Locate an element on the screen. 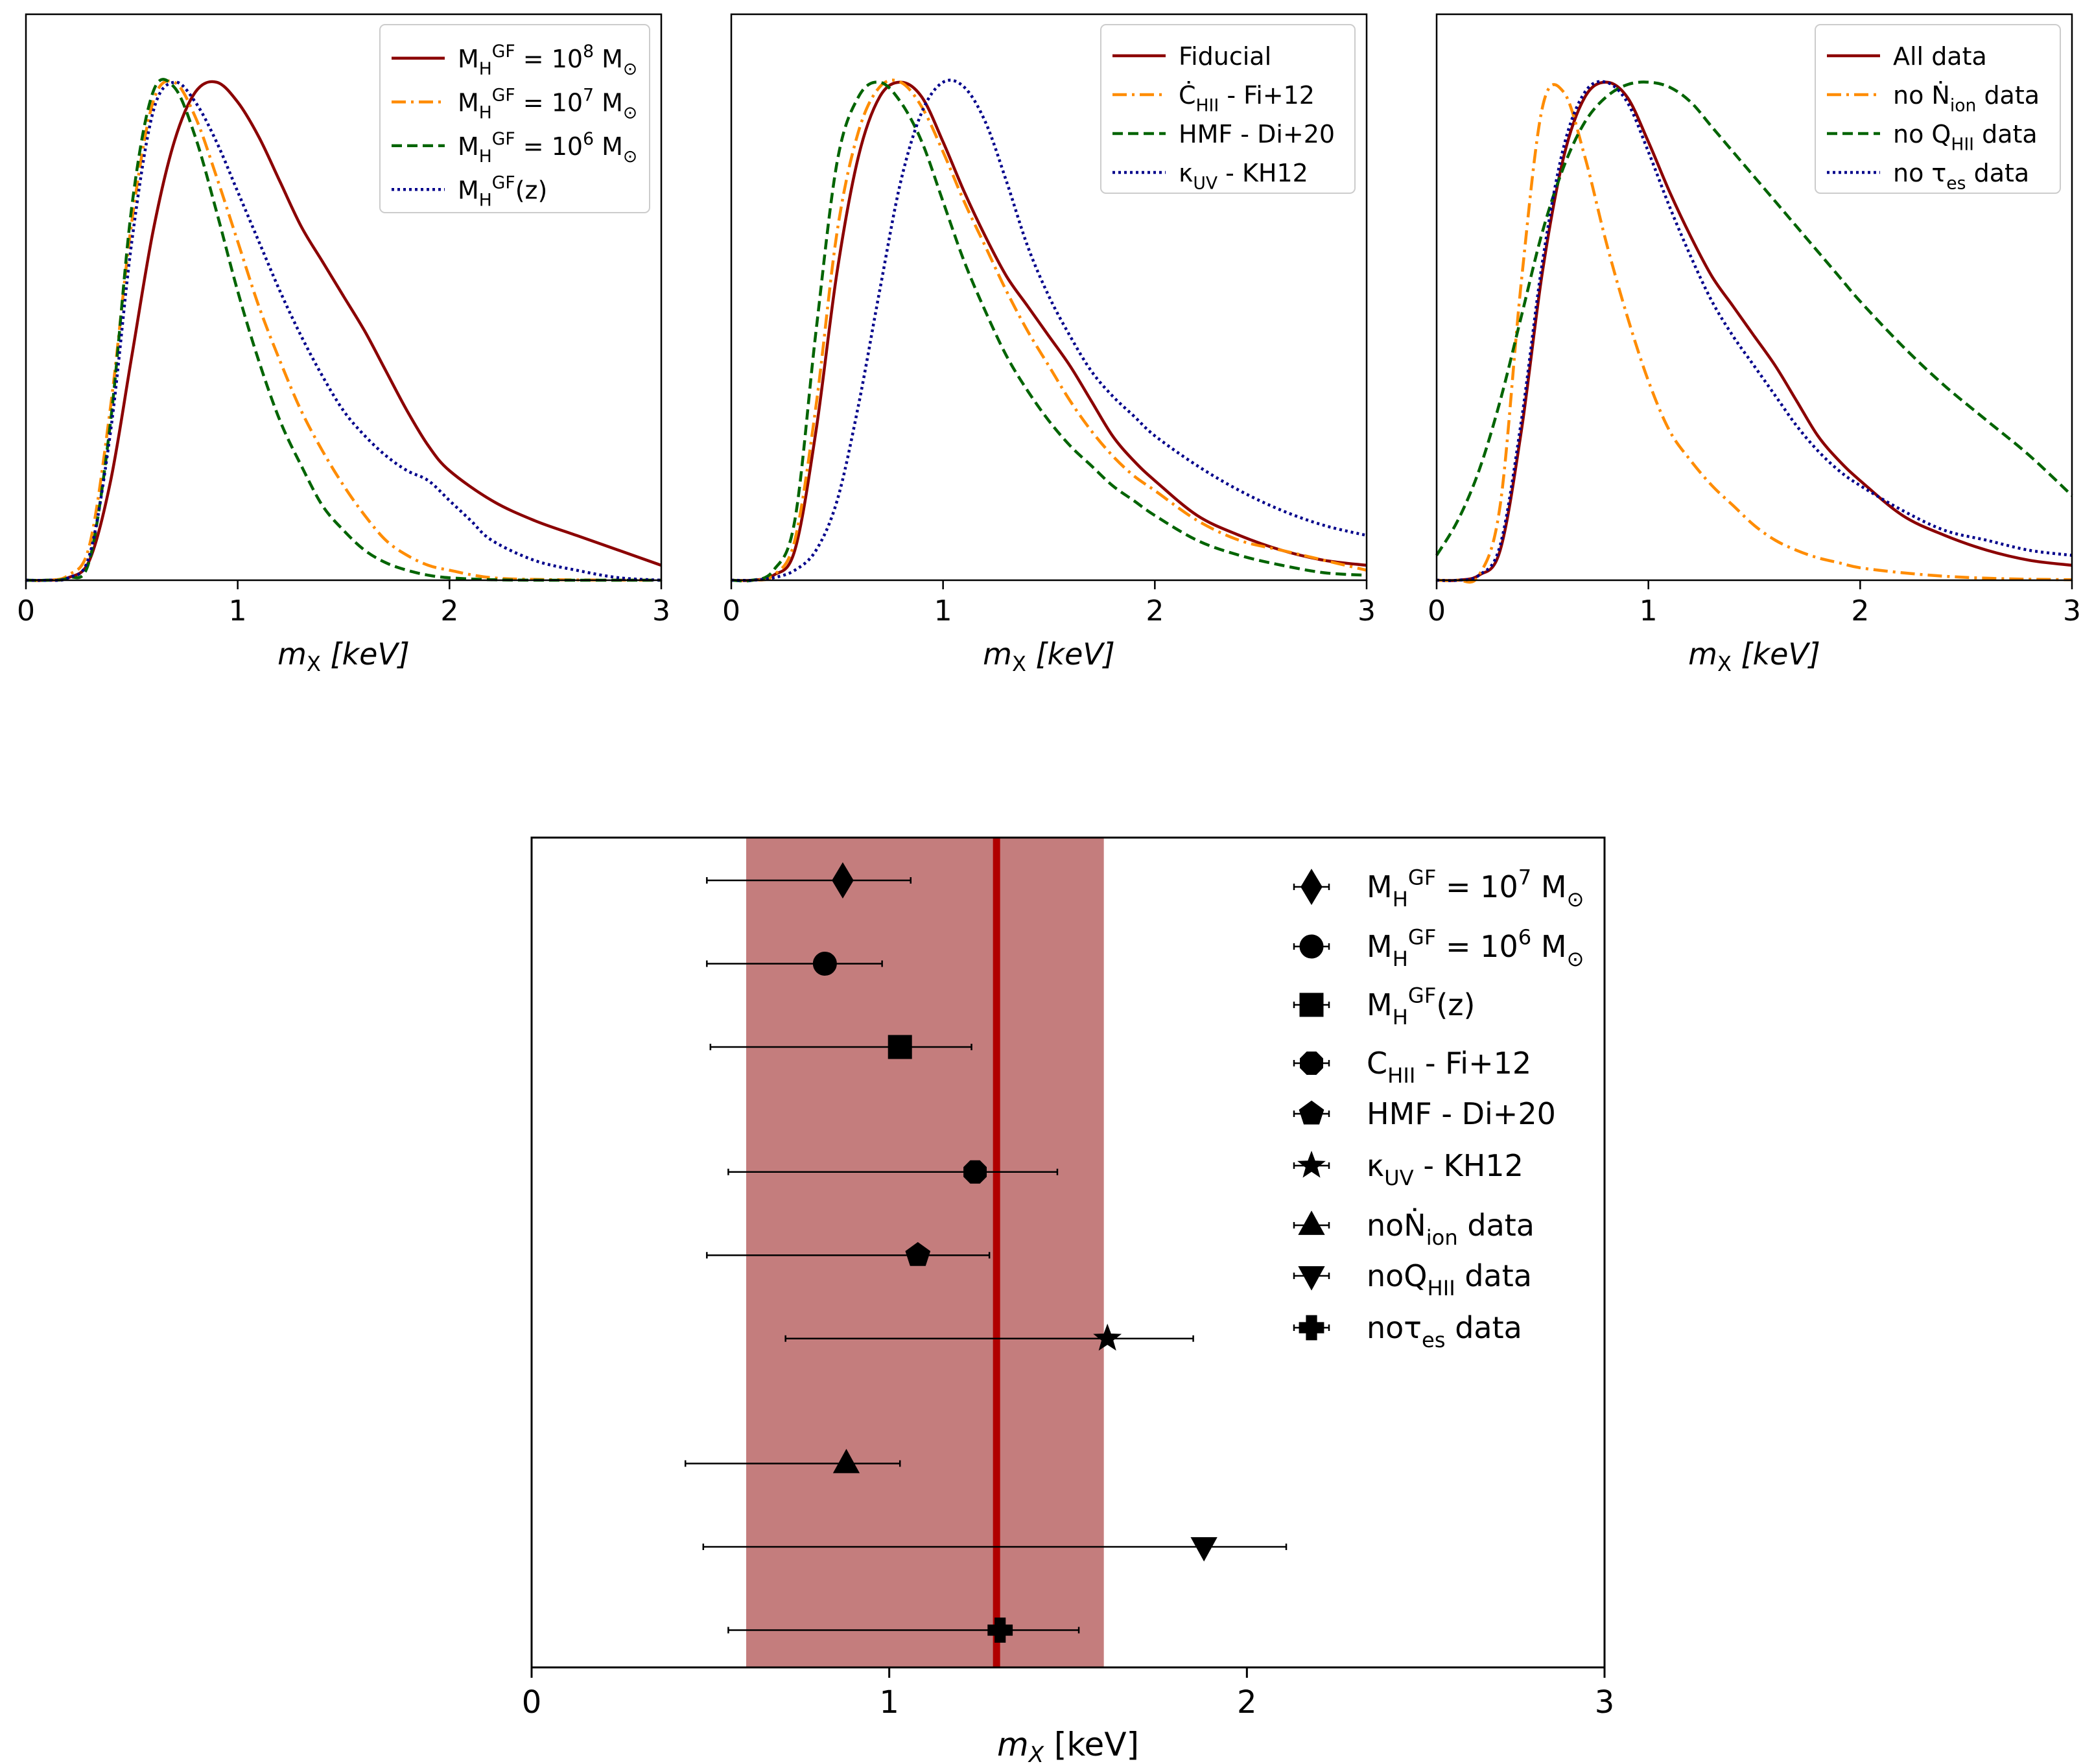  legend-label: CHII - Fi+12 is located at coordinates (1449, 1067).